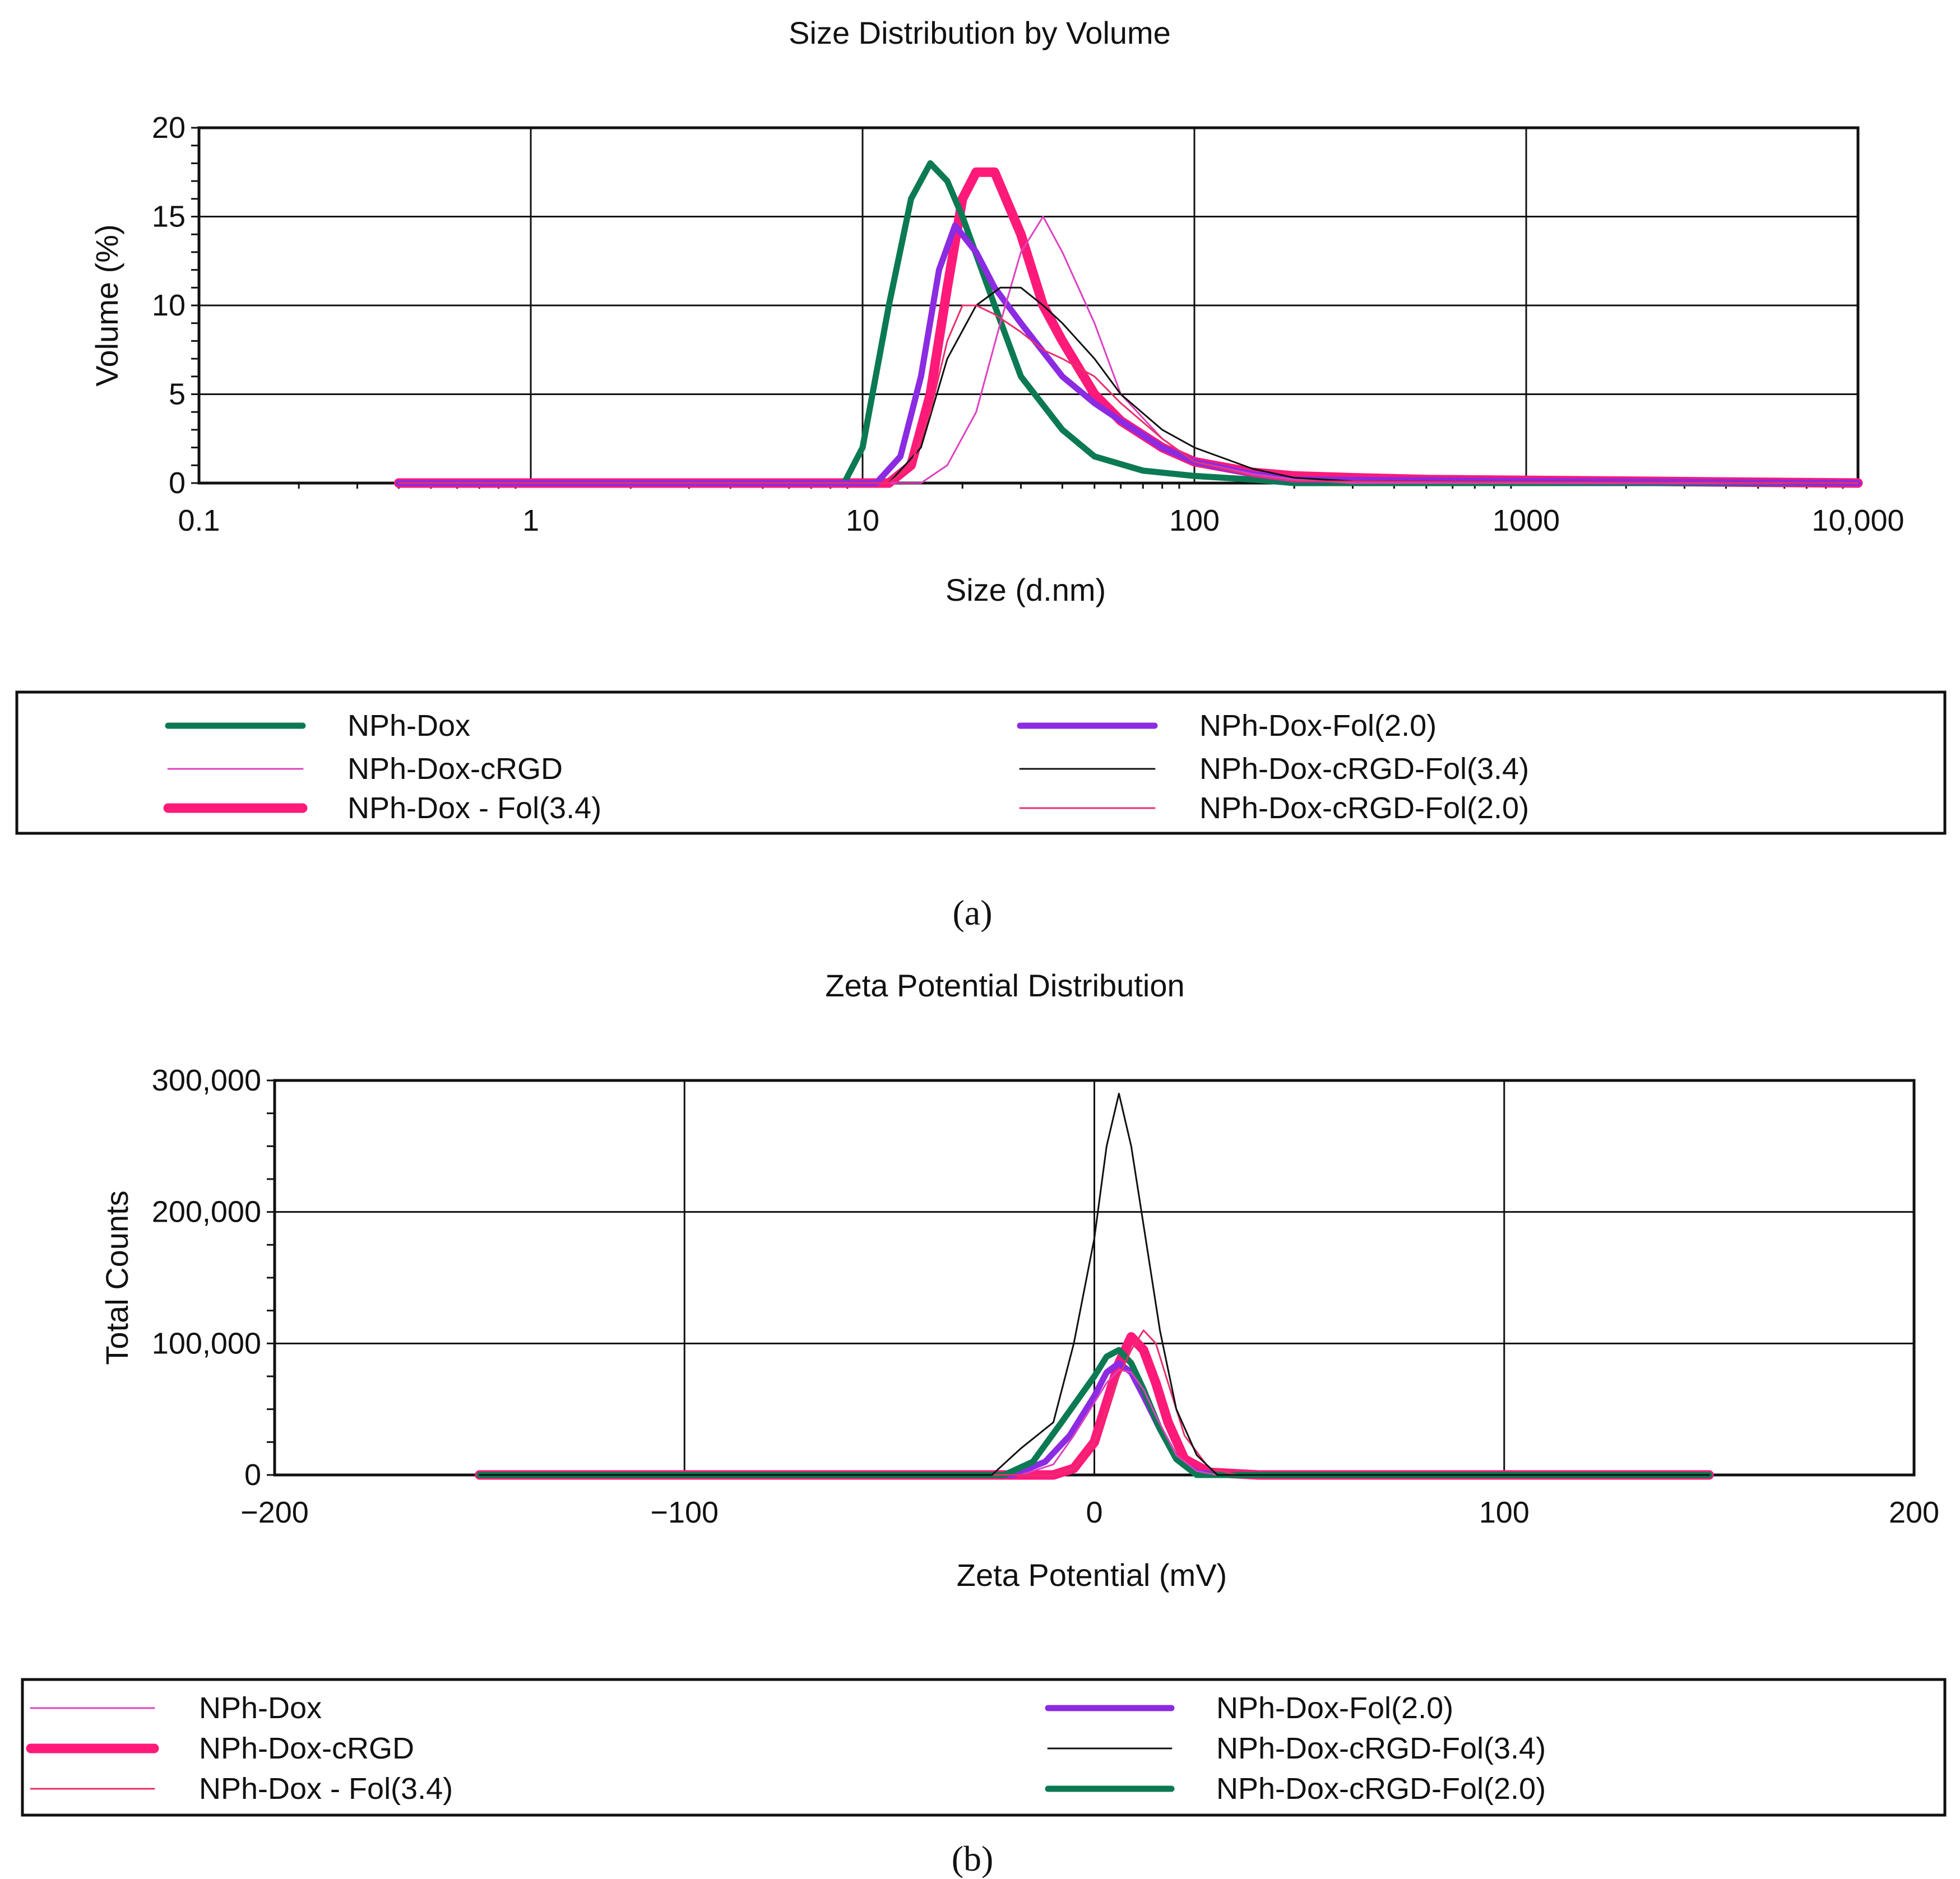 This screenshot has width=1960, height=1879. I want to click on panel-b-label: (b), so click(973, 1859).